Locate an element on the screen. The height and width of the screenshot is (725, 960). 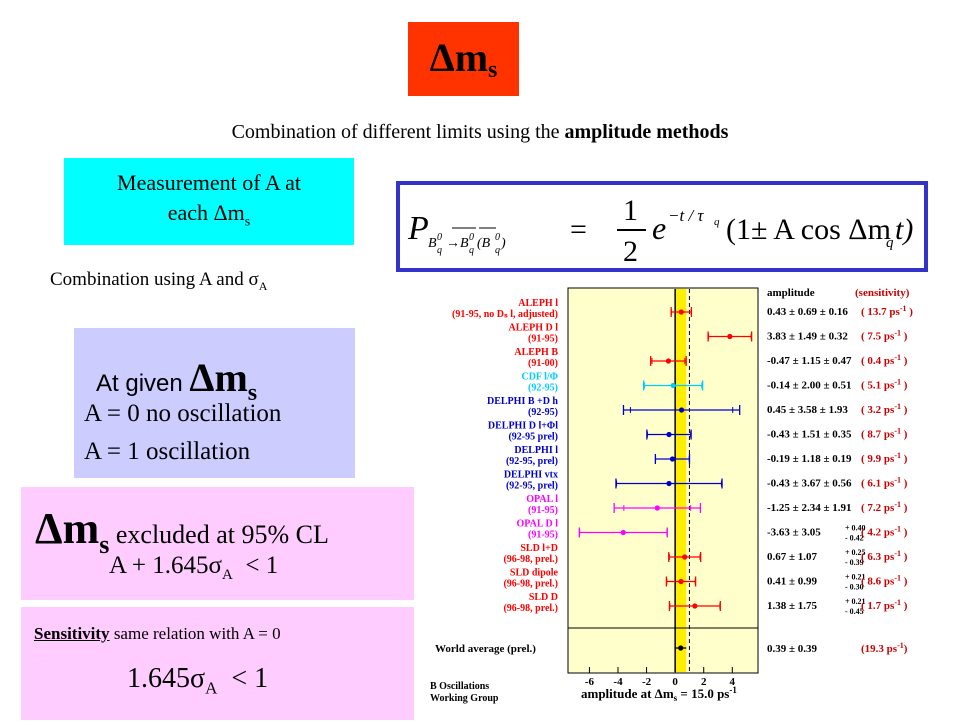
svg-text: B is located at coordinates (432, 243).